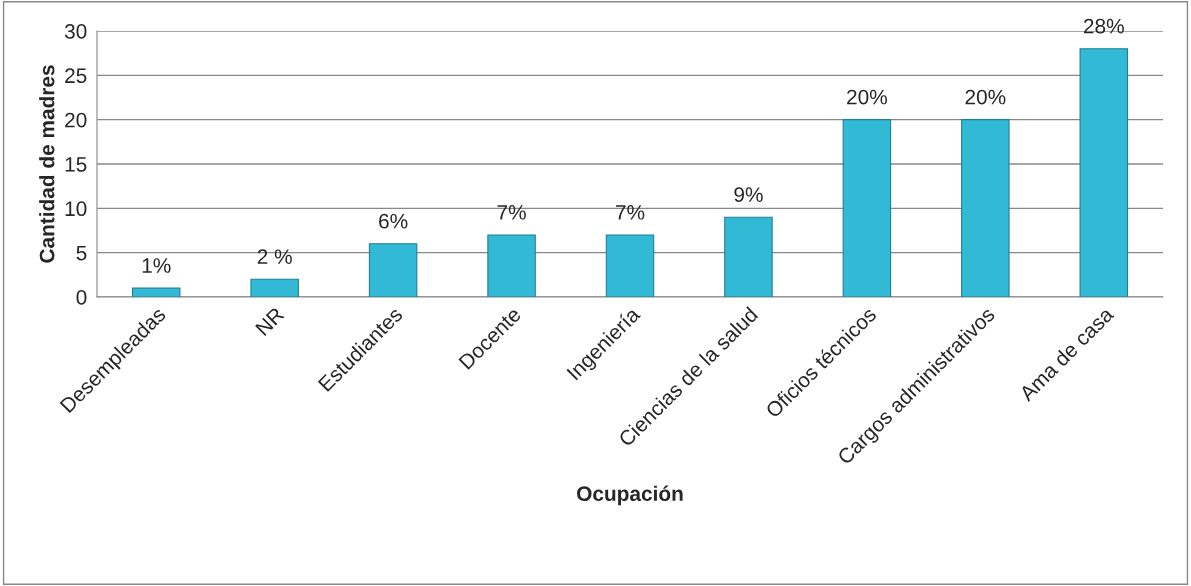 The width and height of the screenshot is (1191, 586). Describe the element at coordinates (748, 194) in the screenshot. I see `data-label: 9%` at that location.